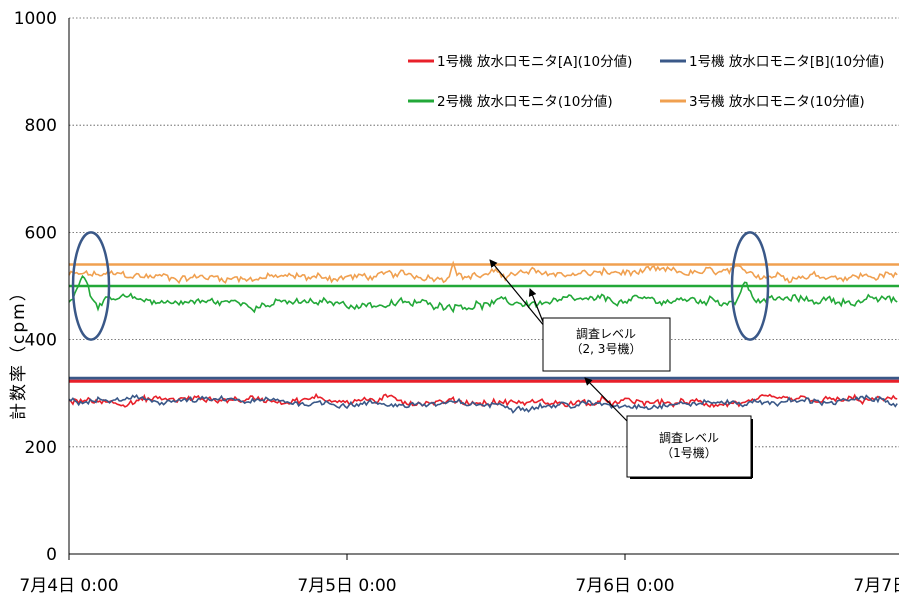 The height and width of the screenshot is (601, 899). Describe the element at coordinates (41, 233) in the screenshot. I see `y-tick-label: 600` at that location.